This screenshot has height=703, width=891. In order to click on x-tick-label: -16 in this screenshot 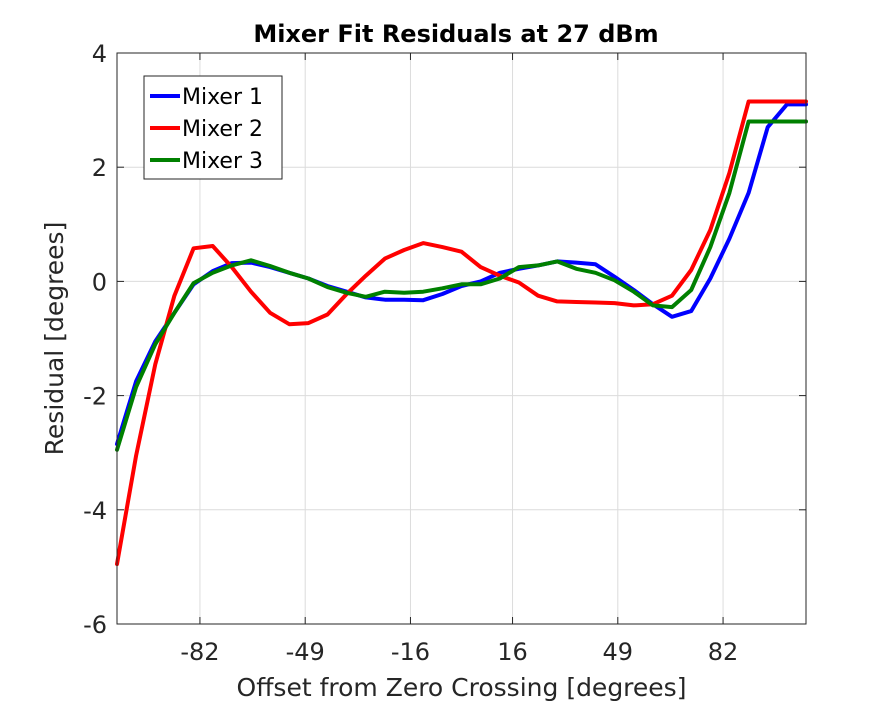, I will do `click(410, 652)`.